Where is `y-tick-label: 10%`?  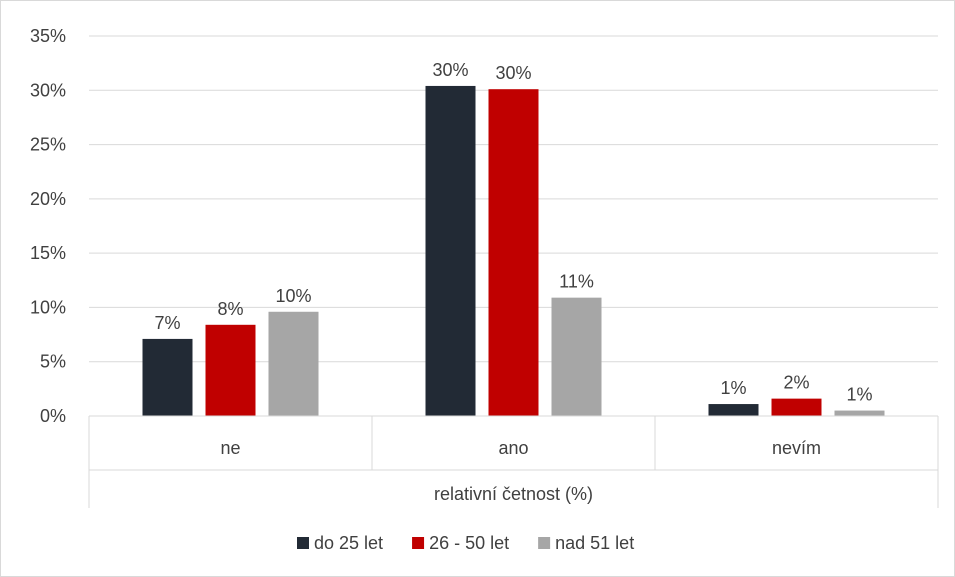 y-tick-label: 10% is located at coordinates (48, 307).